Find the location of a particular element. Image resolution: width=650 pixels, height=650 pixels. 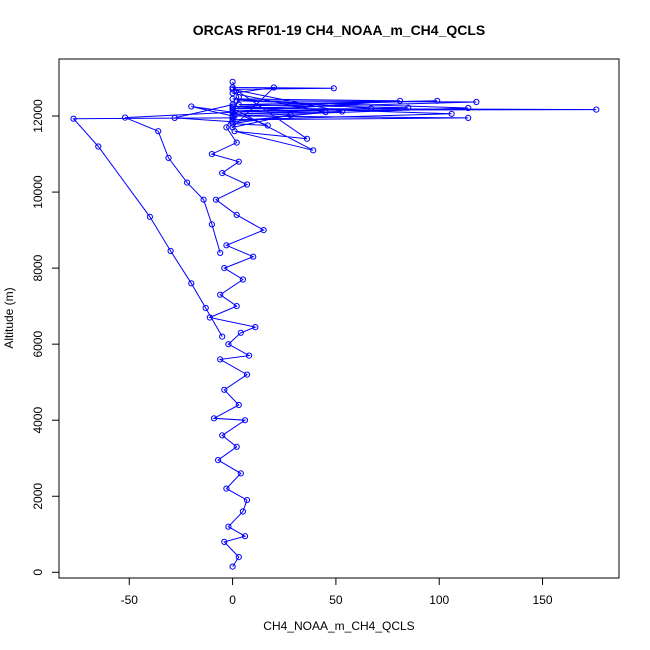

y-tick-label: 8000 is located at coordinates (38, 267).